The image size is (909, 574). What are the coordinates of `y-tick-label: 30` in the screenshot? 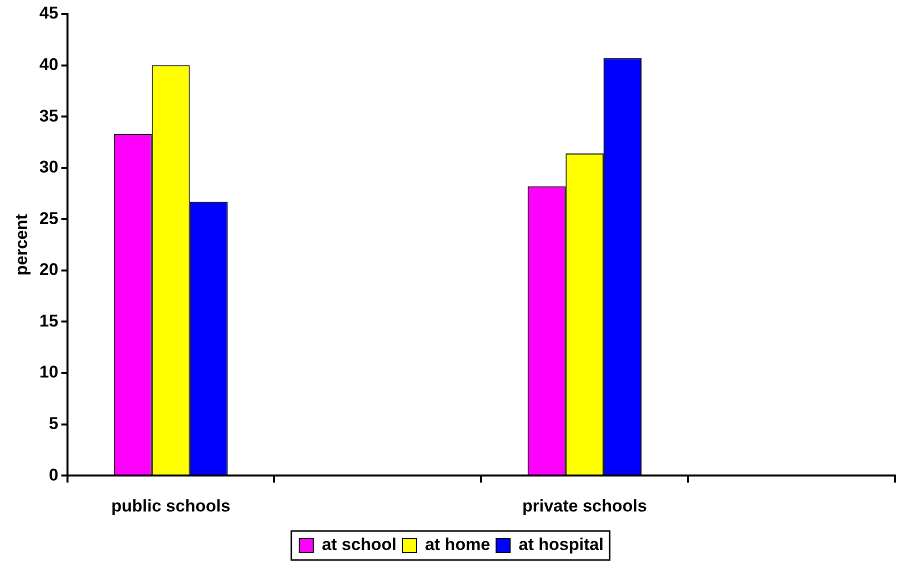 It's located at (48, 167).